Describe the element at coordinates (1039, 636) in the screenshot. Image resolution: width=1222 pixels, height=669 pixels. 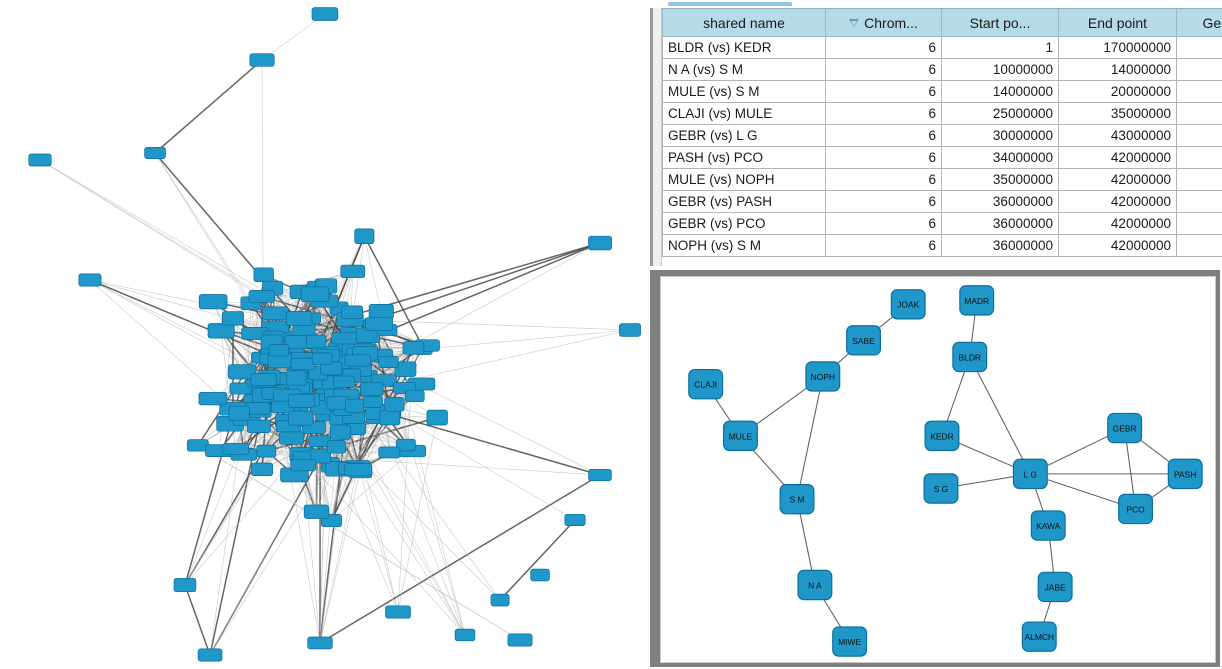
I see `subnetwork-node: ALMCH` at that location.